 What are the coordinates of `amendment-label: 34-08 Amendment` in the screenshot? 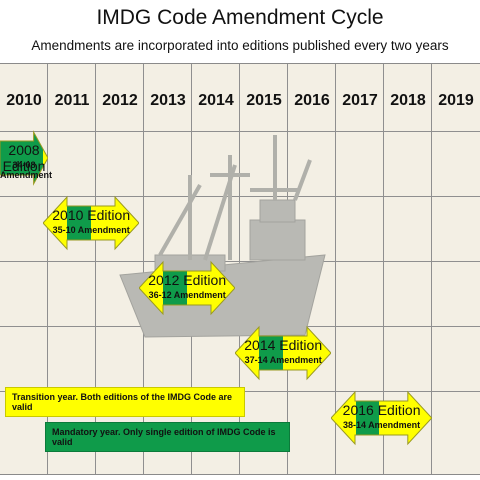 It's located at (26, 170).